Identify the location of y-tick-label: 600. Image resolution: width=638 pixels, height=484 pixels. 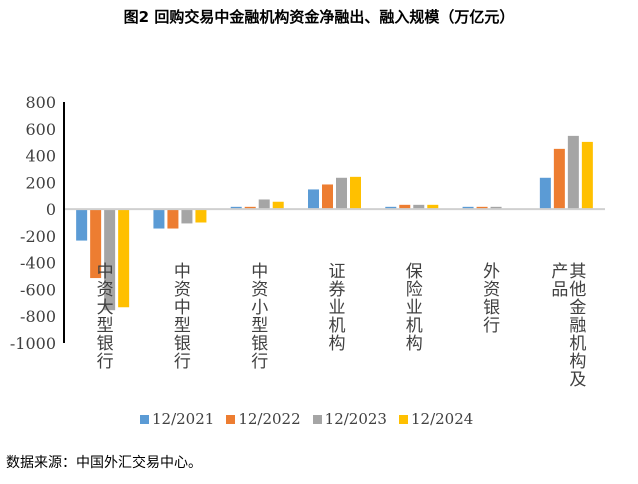
(40, 129).